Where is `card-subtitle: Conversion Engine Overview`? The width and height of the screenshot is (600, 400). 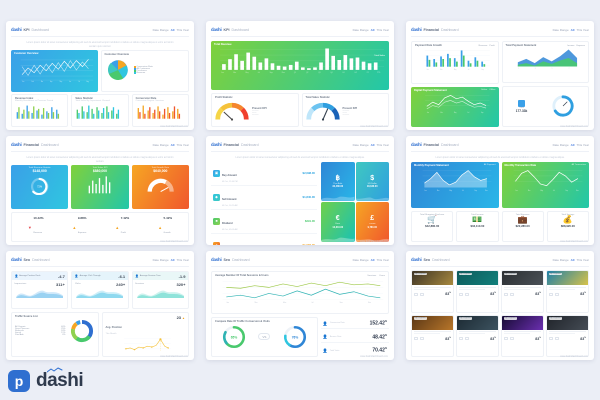 card-subtitle: Conversion Engine Overview is located at coordinates (149, 100).